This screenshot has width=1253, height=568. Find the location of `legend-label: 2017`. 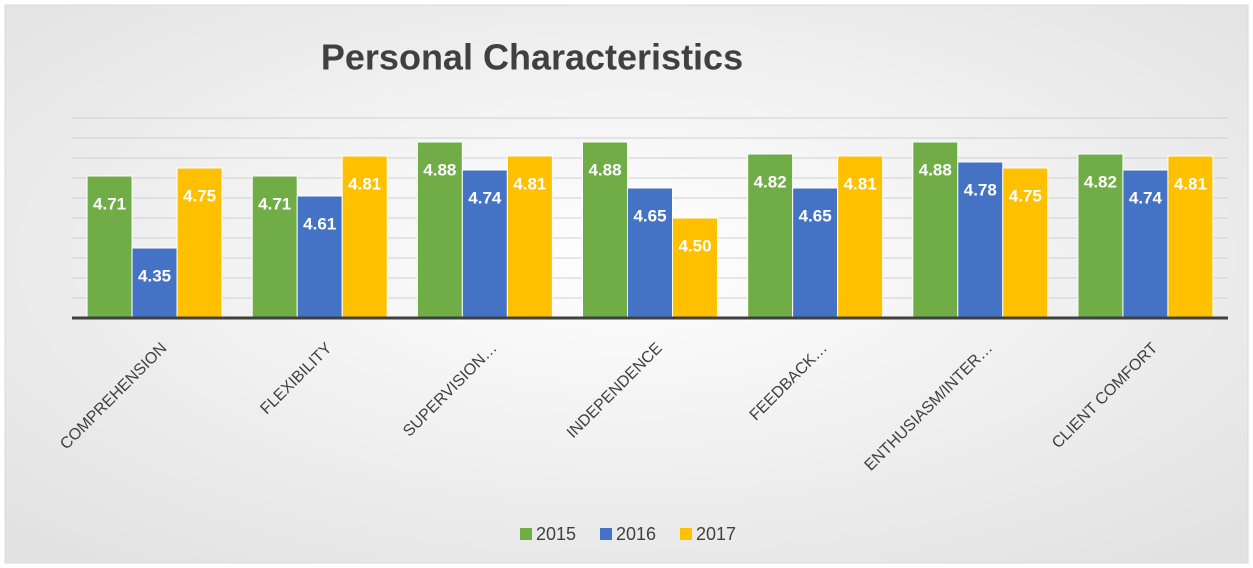

legend-label: 2017 is located at coordinates (716, 534).